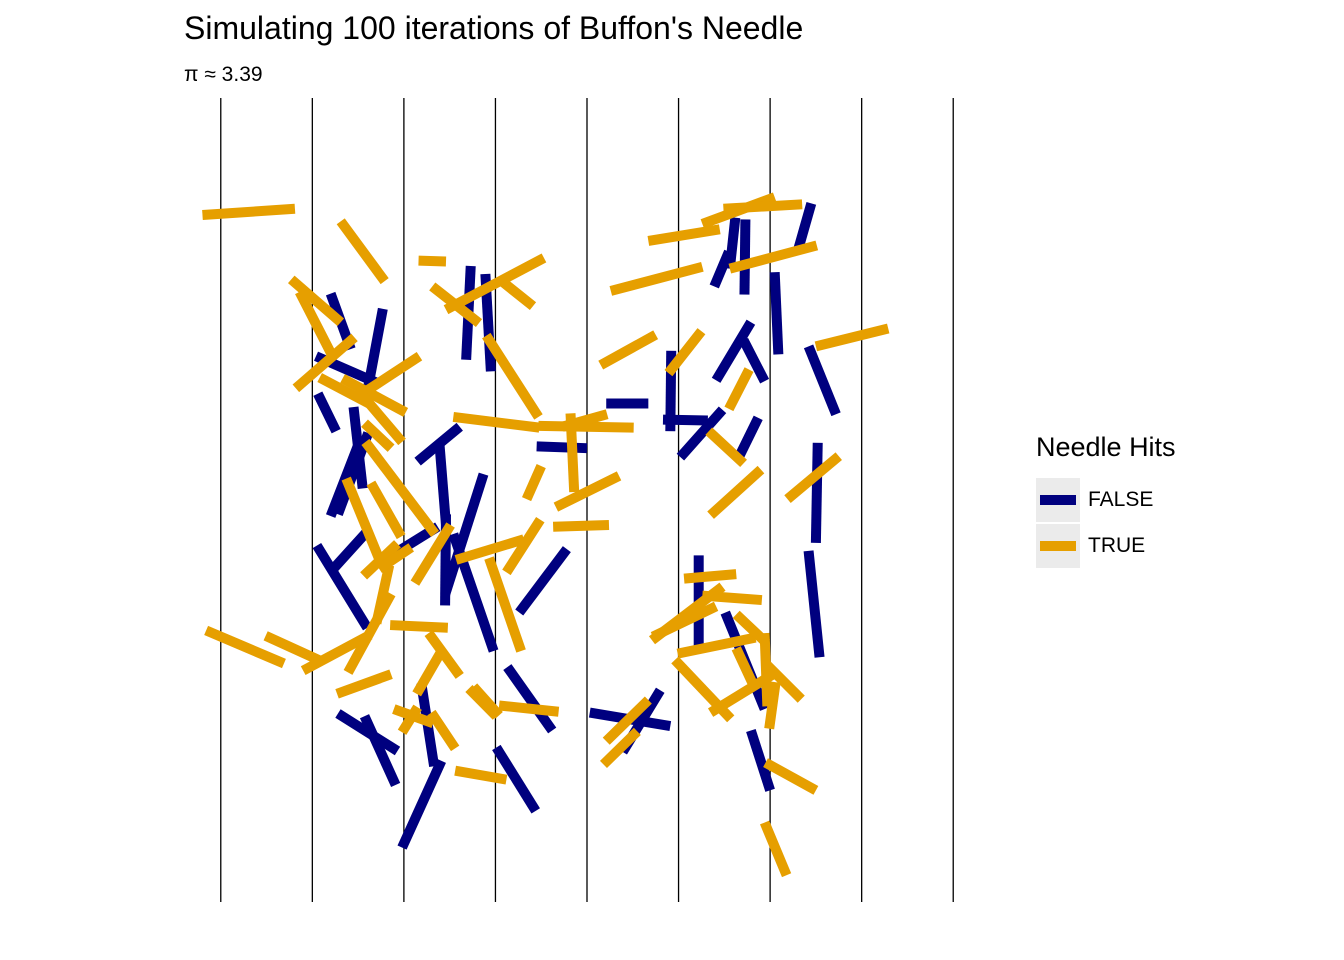 This screenshot has width=1344, height=960. What do you see at coordinates (1117, 545) in the screenshot?
I see `legend-label-true: TRUE` at bounding box center [1117, 545].